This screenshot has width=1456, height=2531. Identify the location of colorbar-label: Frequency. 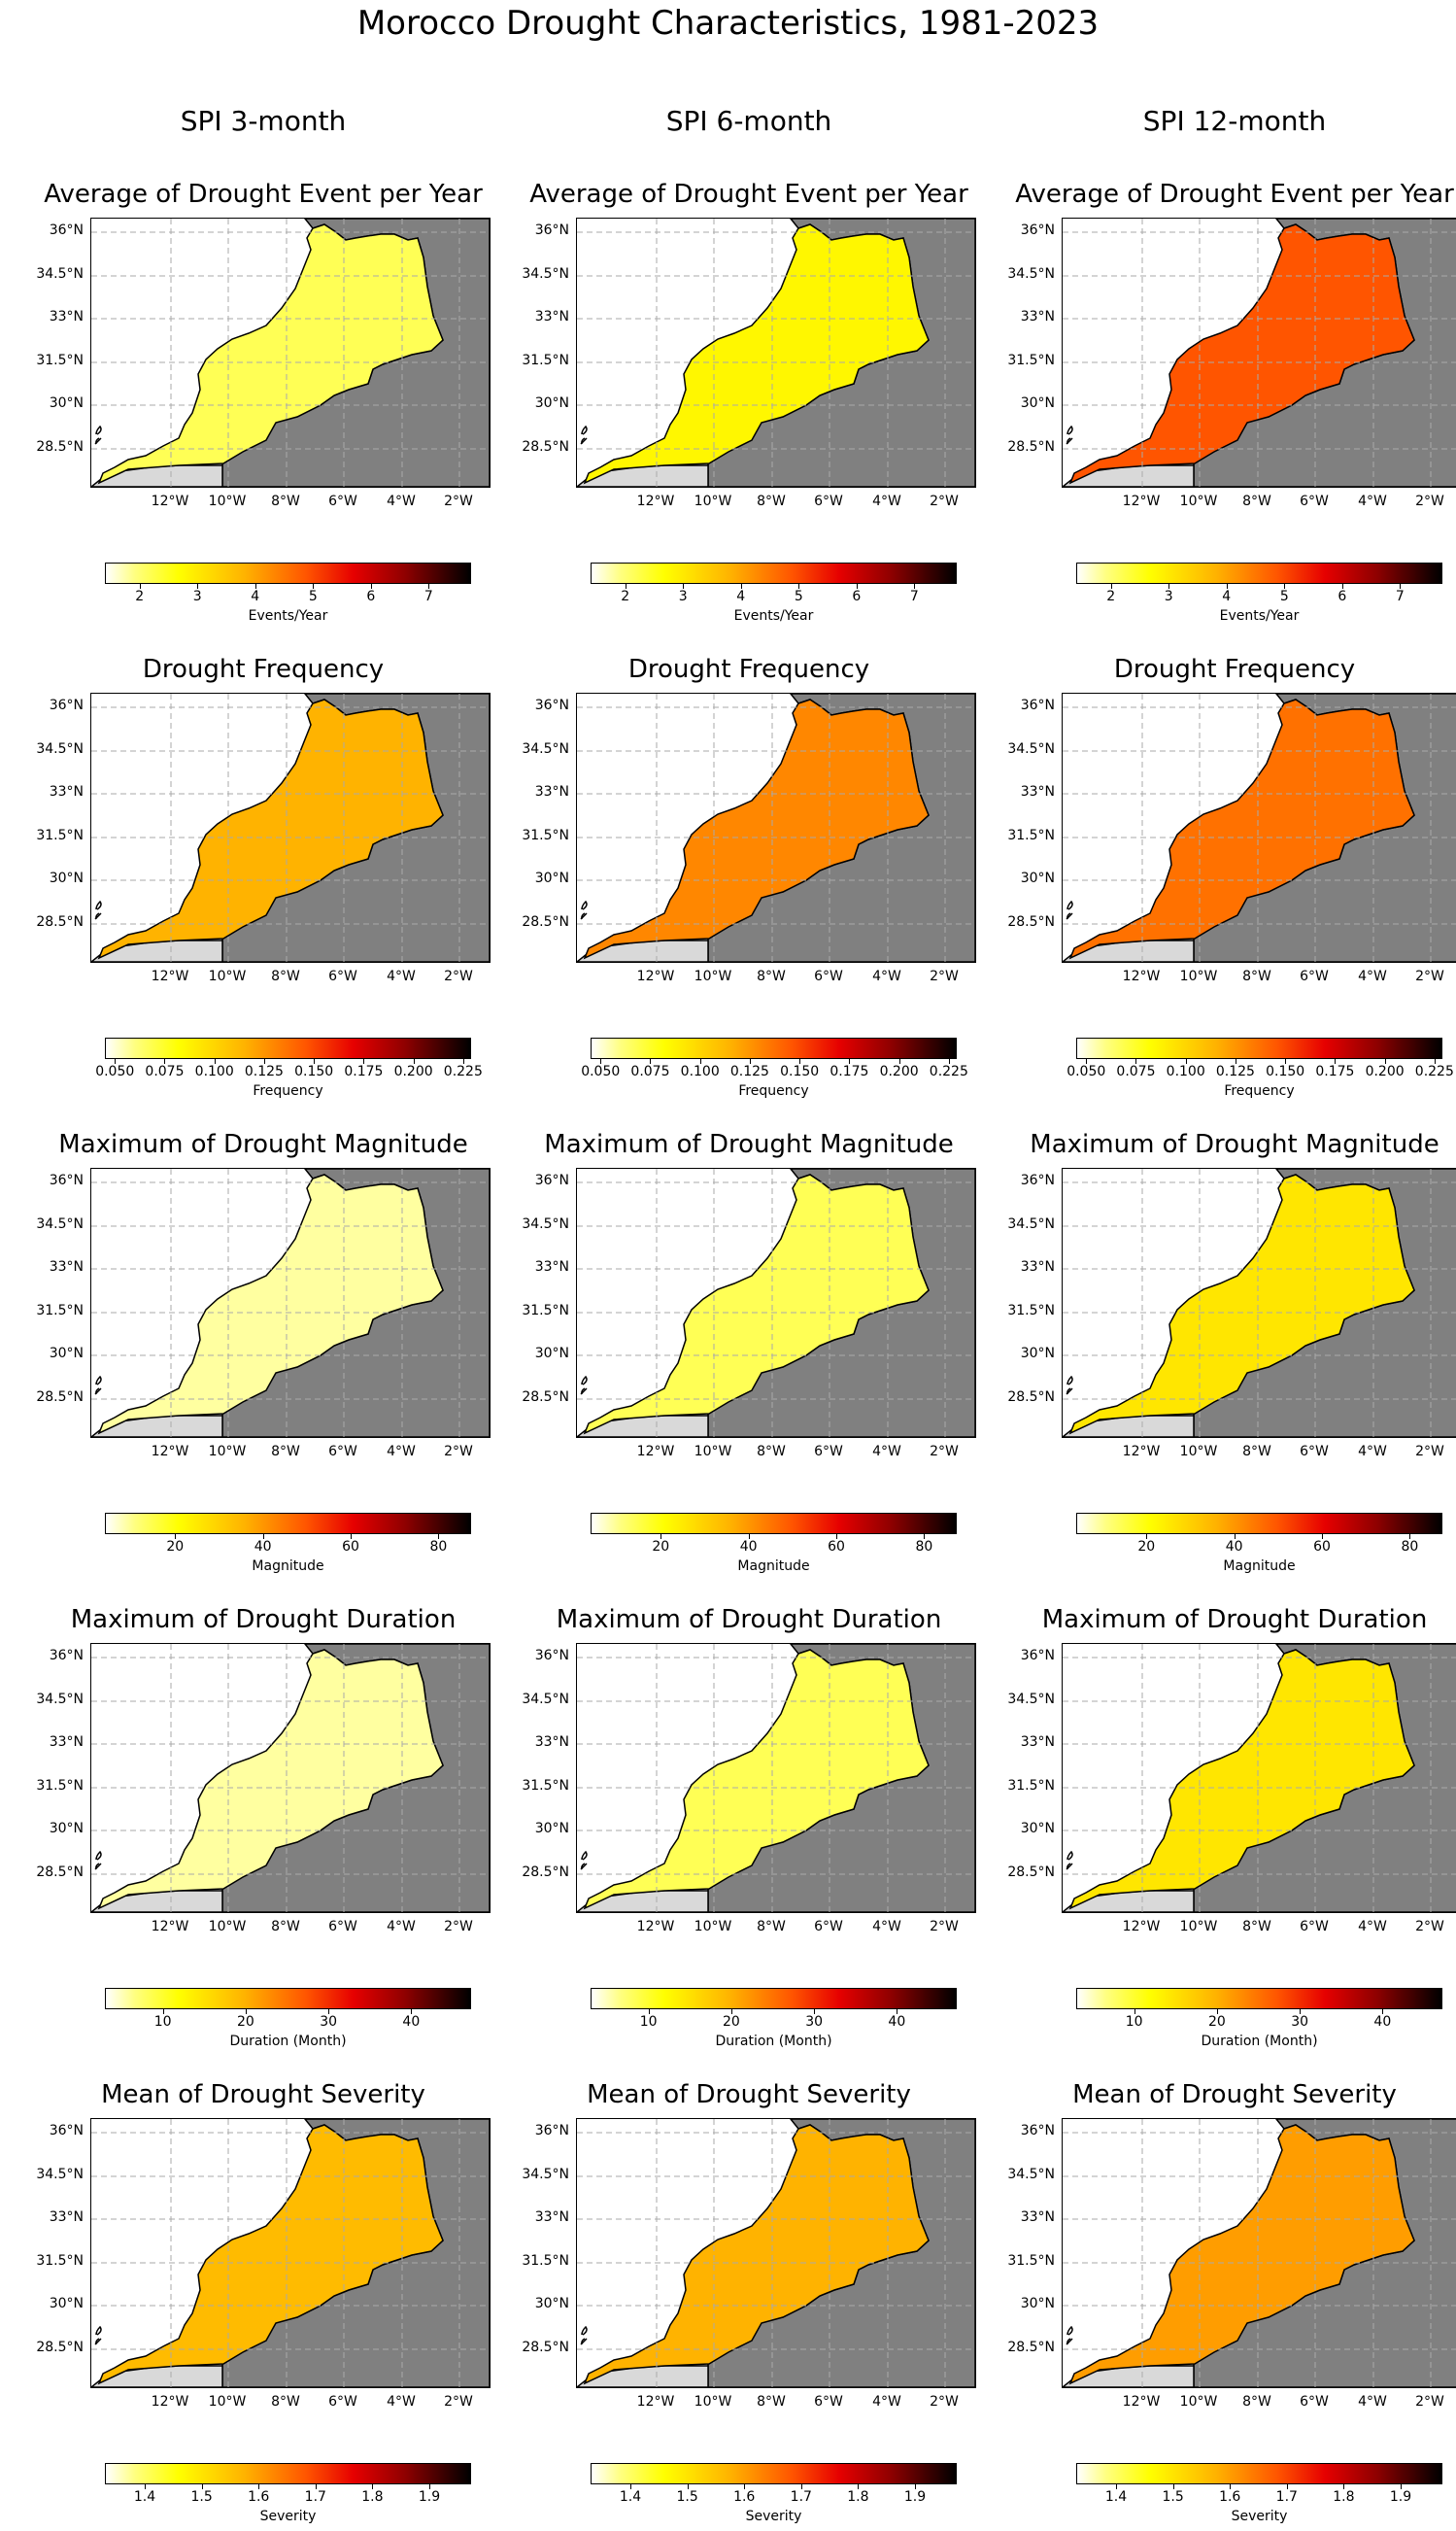
(1259, 1091).